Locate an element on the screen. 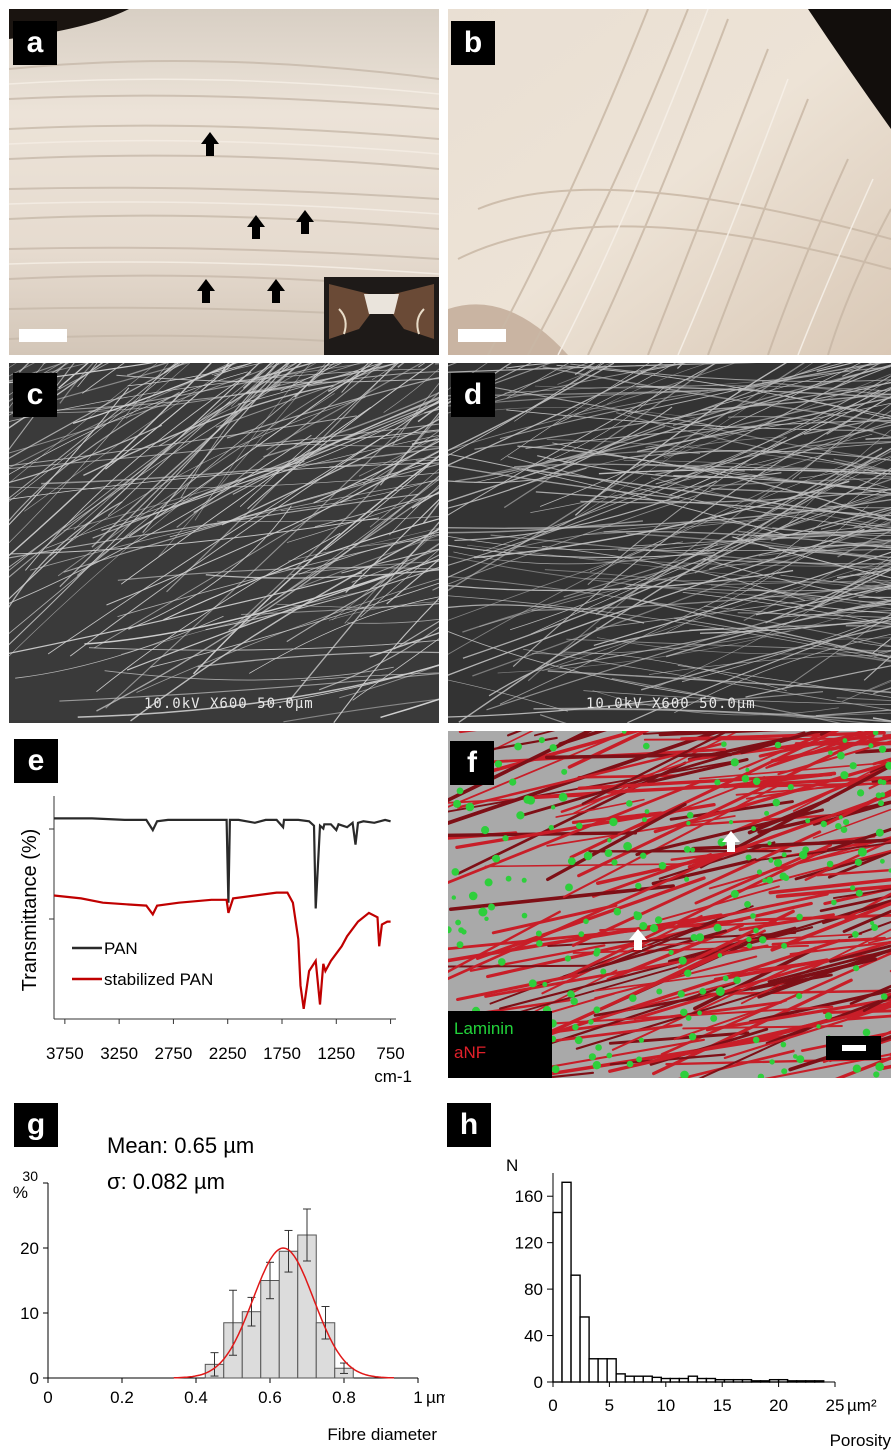 The height and width of the screenshot is (1452, 891). legend-laminin: Laminin is located at coordinates (484, 1028).